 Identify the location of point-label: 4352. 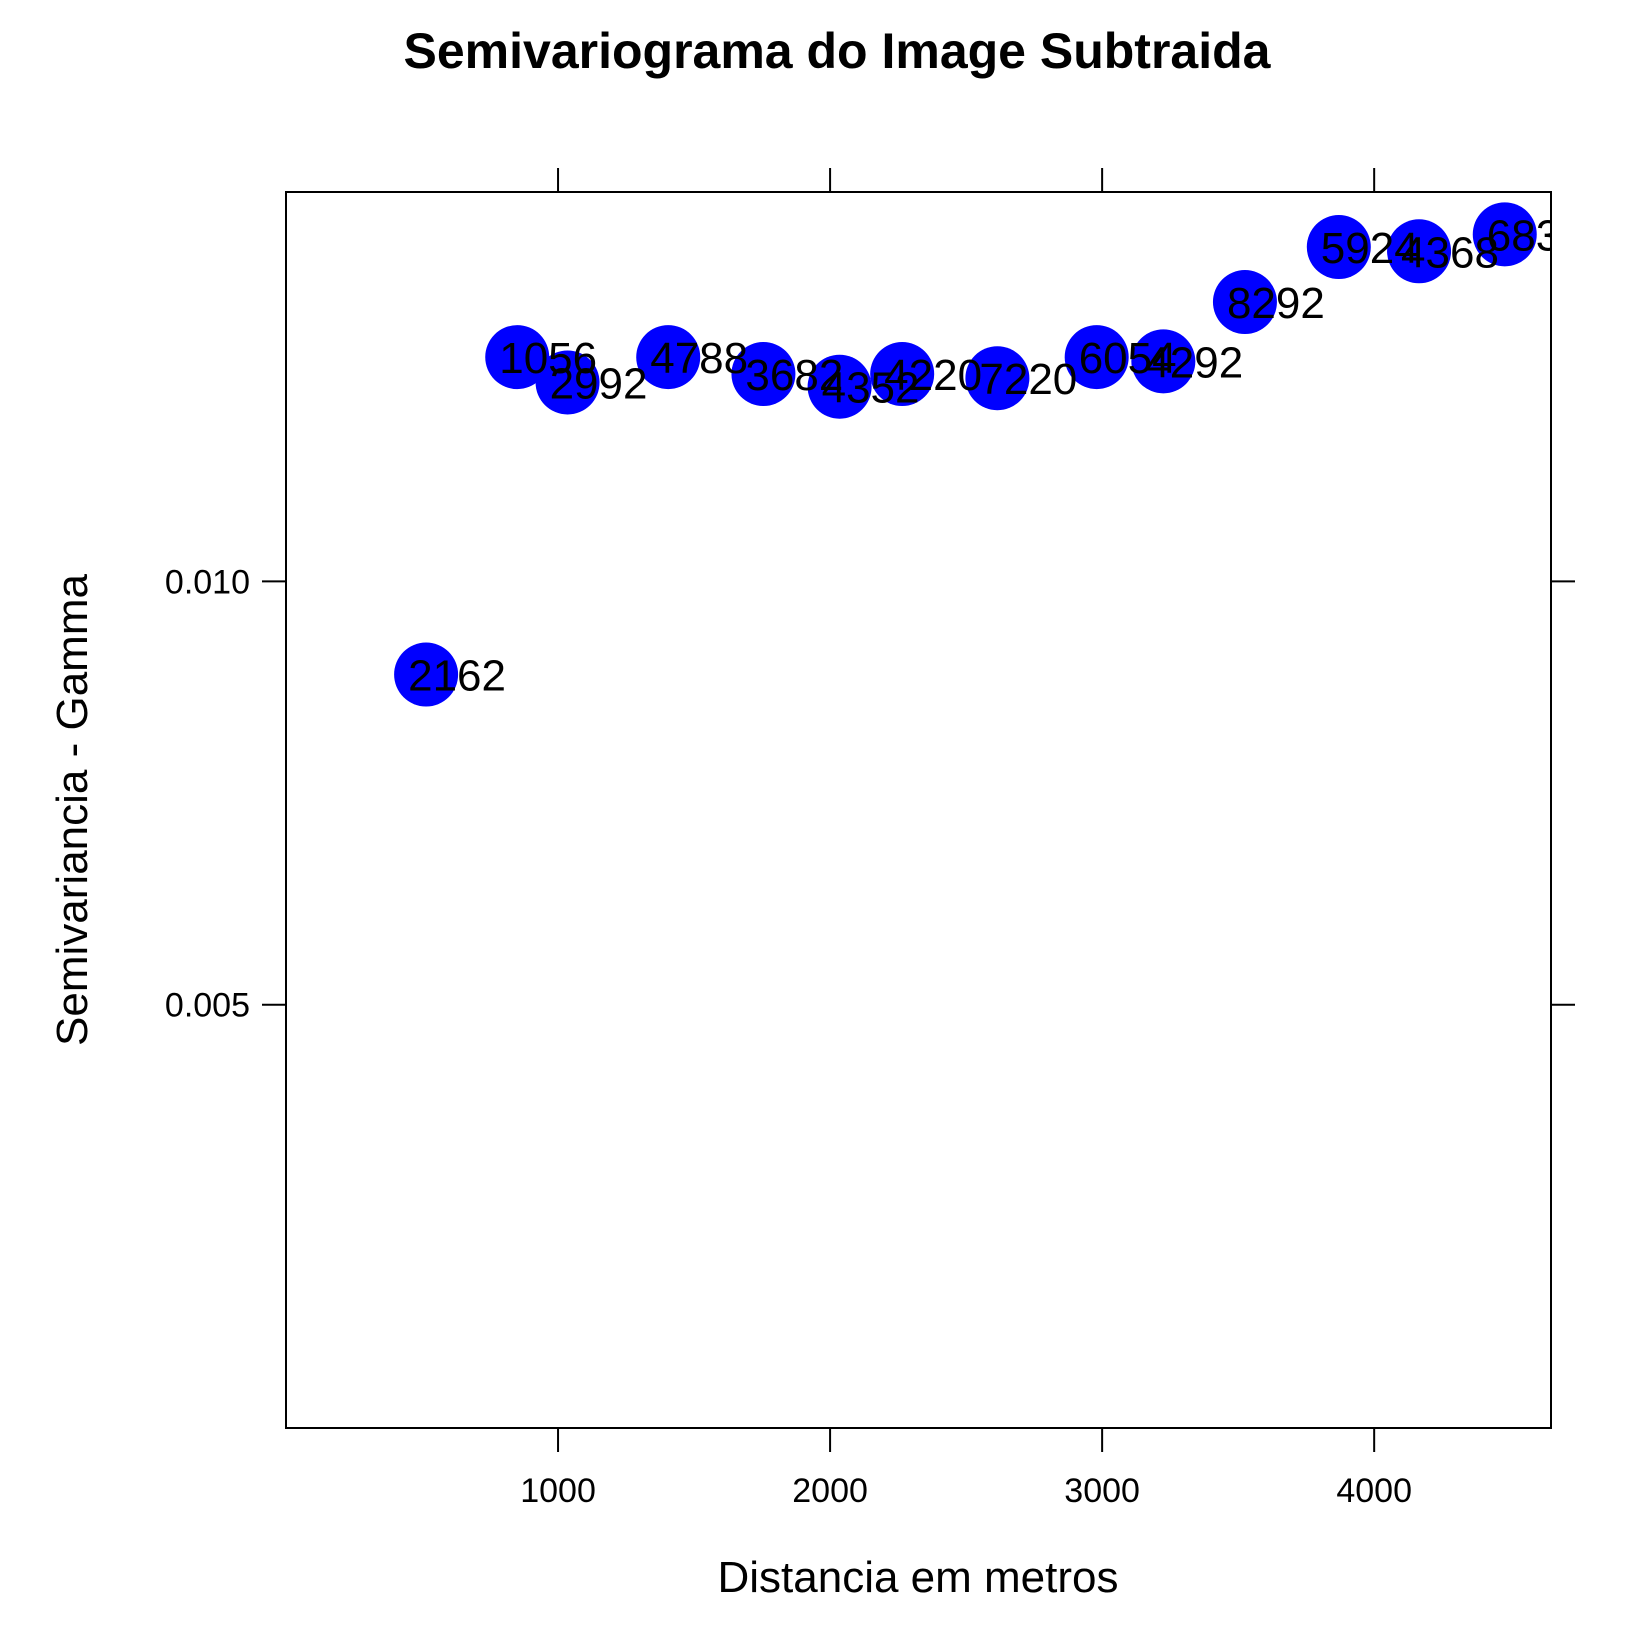
(871, 388).